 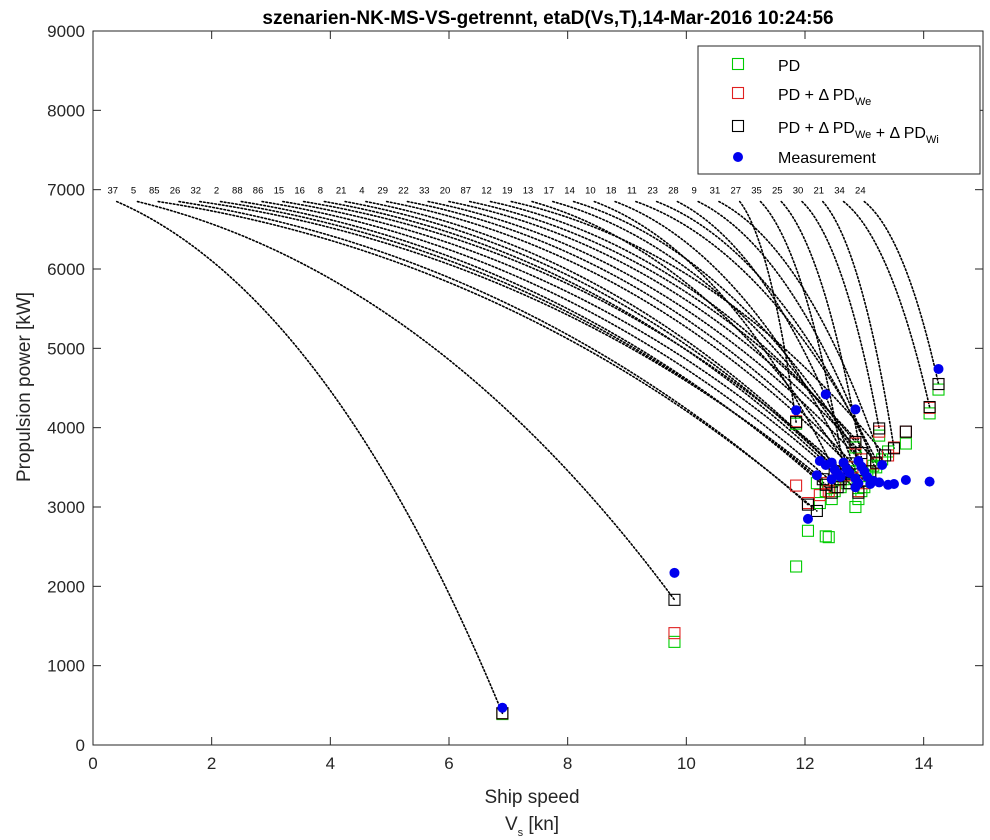 I want to click on x-axis-label-symbol: V, so click(x=511, y=824).